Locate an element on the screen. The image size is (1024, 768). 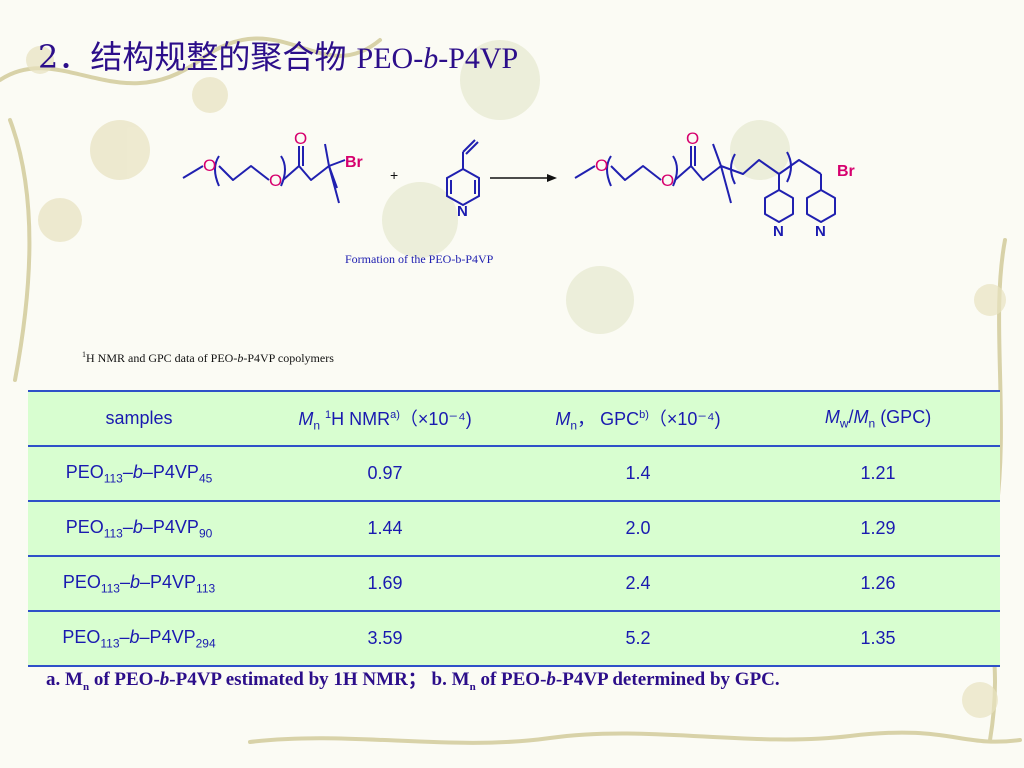
mn-nmr-value: 0.97 is located at coordinates (385, 474).